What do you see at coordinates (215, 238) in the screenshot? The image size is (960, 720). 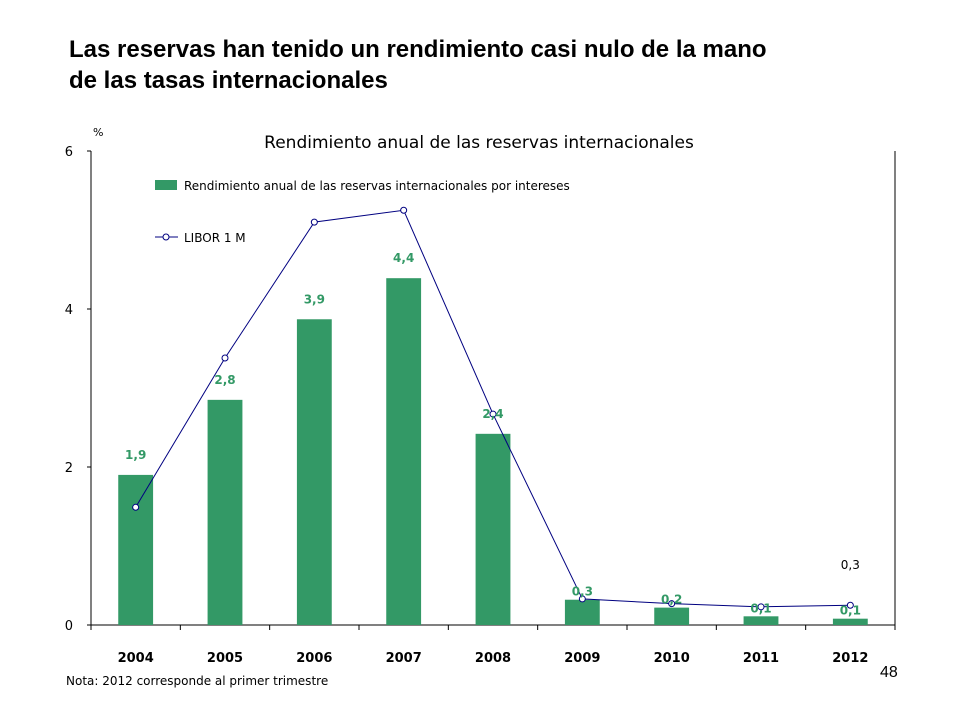 I see `legend-line-label: LIBOR 1 M` at bounding box center [215, 238].